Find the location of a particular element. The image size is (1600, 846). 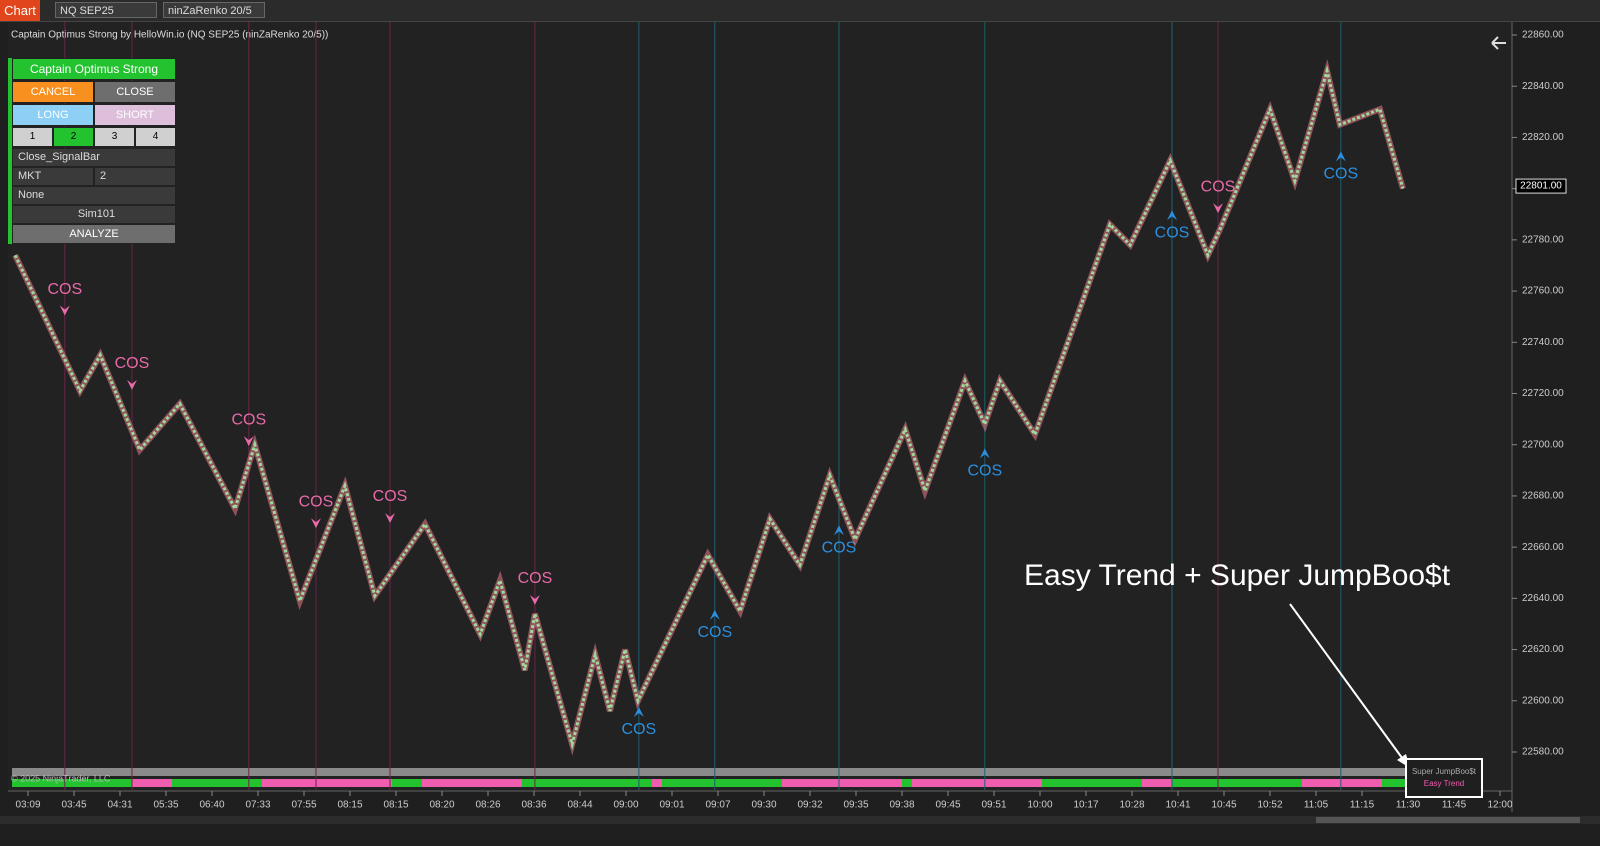

y-tick-label: 22820.00 is located at coordinates (1543, 137).